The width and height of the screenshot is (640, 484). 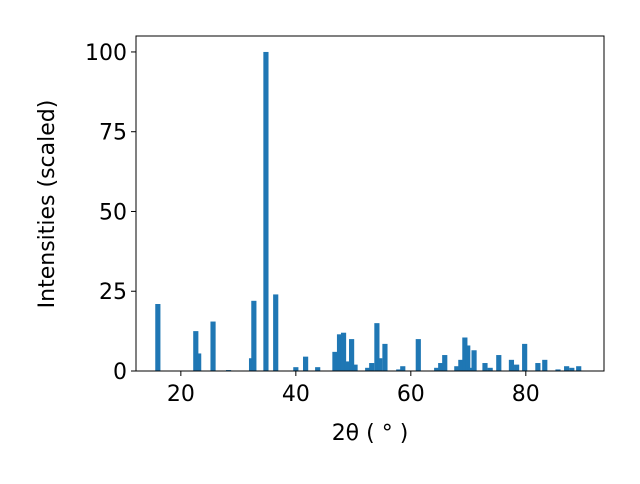 I want to click on y-tick-label: 75, so click(x=113, y=133).